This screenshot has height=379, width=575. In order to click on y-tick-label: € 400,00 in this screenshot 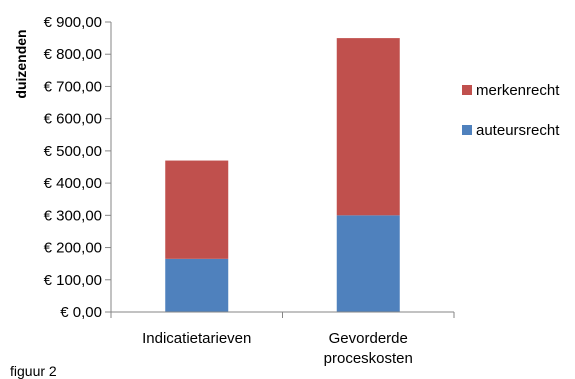, I will do `click(73, 183)`.